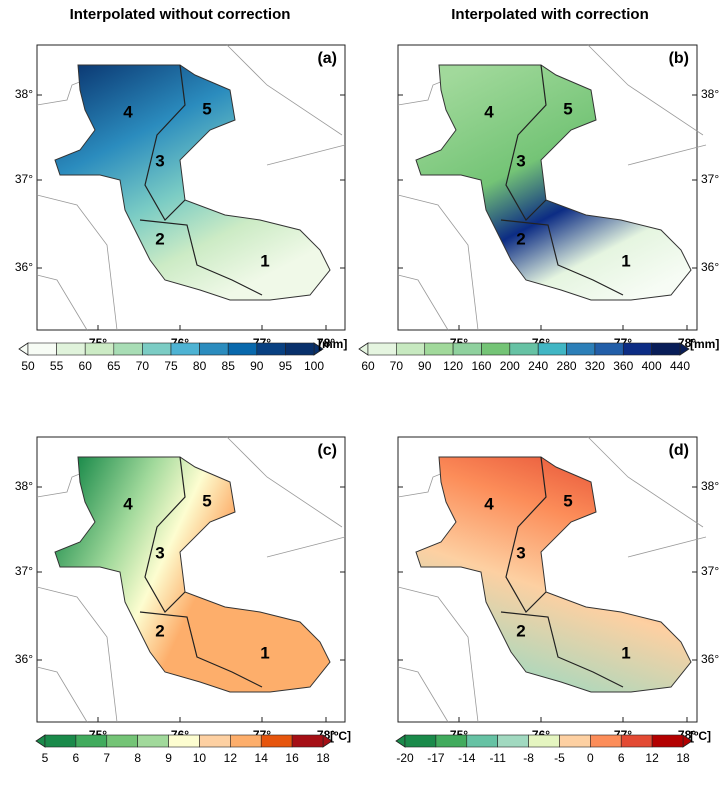  Describe the element at coordinates (229, 366) in the screenshot. I see `colorbar-label: 85` at that location.